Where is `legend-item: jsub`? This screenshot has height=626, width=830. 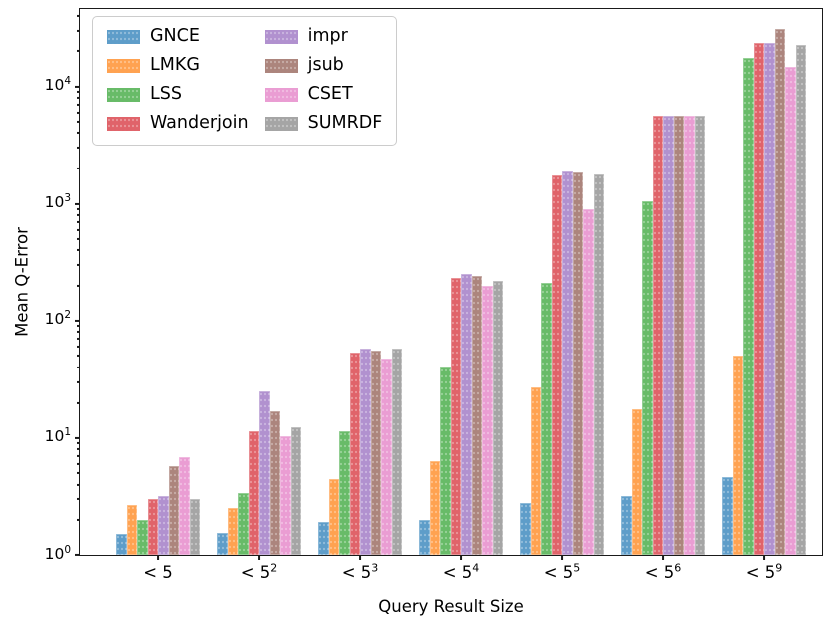 legend-item: jsub is located at coordinates (323, 65).